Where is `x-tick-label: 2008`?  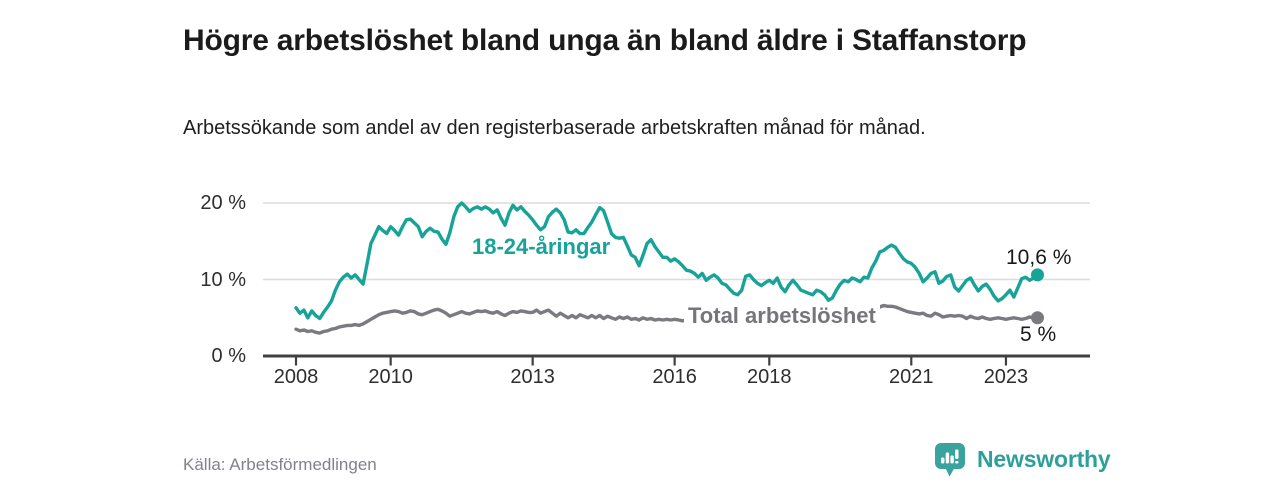
x-tick-label: 2008 is located at coordinates (296, 377).